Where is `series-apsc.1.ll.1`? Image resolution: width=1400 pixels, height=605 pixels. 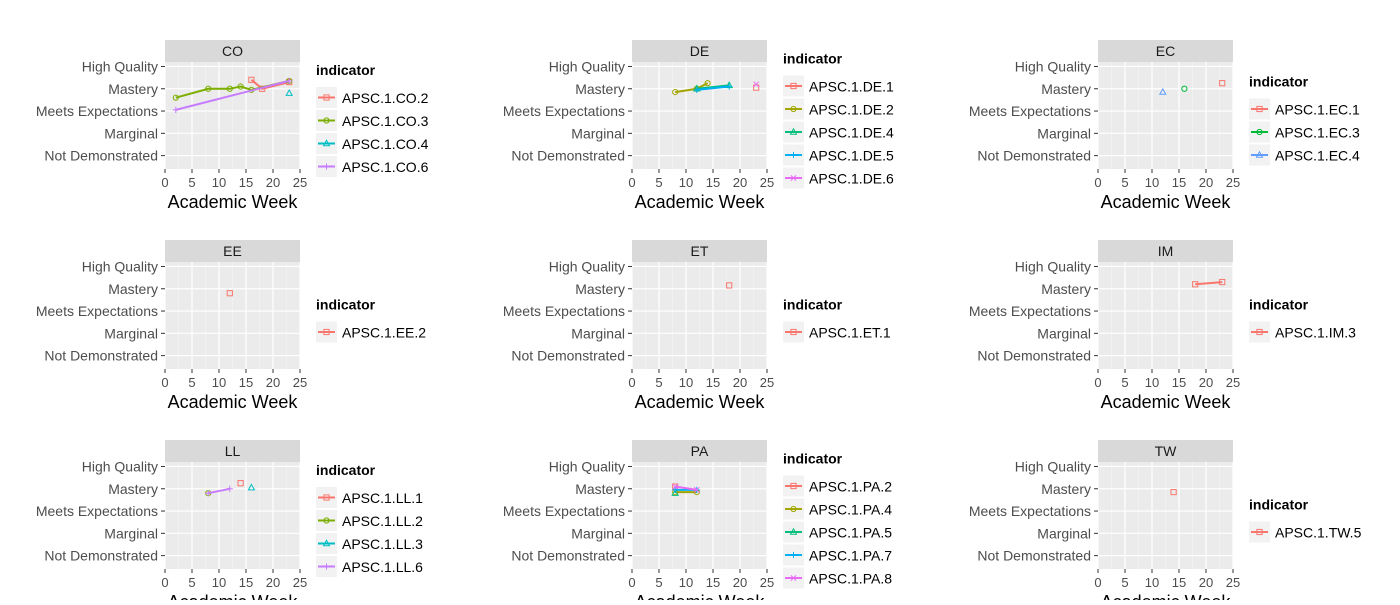
series-apsc.1.ll.1 is located at coordinates (240, 483).